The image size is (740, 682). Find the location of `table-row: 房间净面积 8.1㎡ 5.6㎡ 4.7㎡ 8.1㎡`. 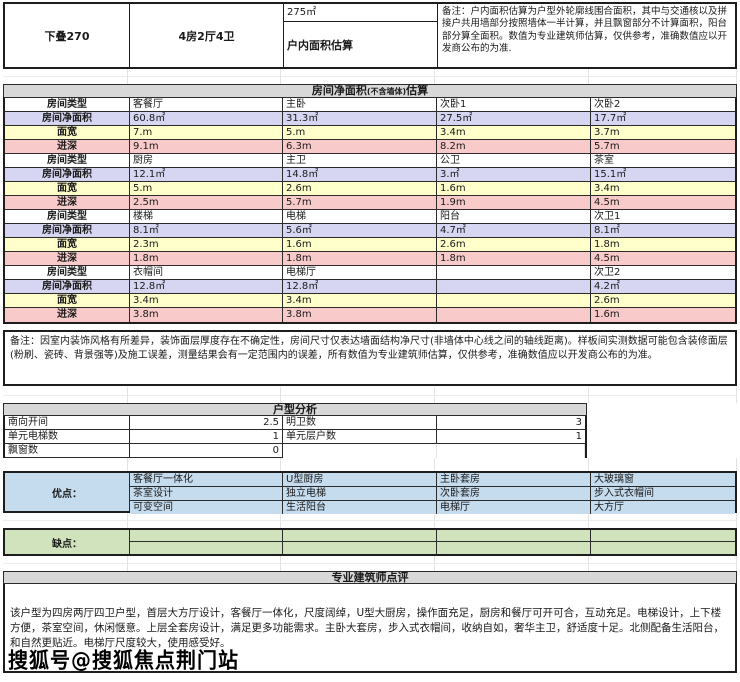

table-row: 房间净面积 8.1㎡ 5.6㎡ 4.7㎡ 8.1㎡ is located at coordinates (370, 231).